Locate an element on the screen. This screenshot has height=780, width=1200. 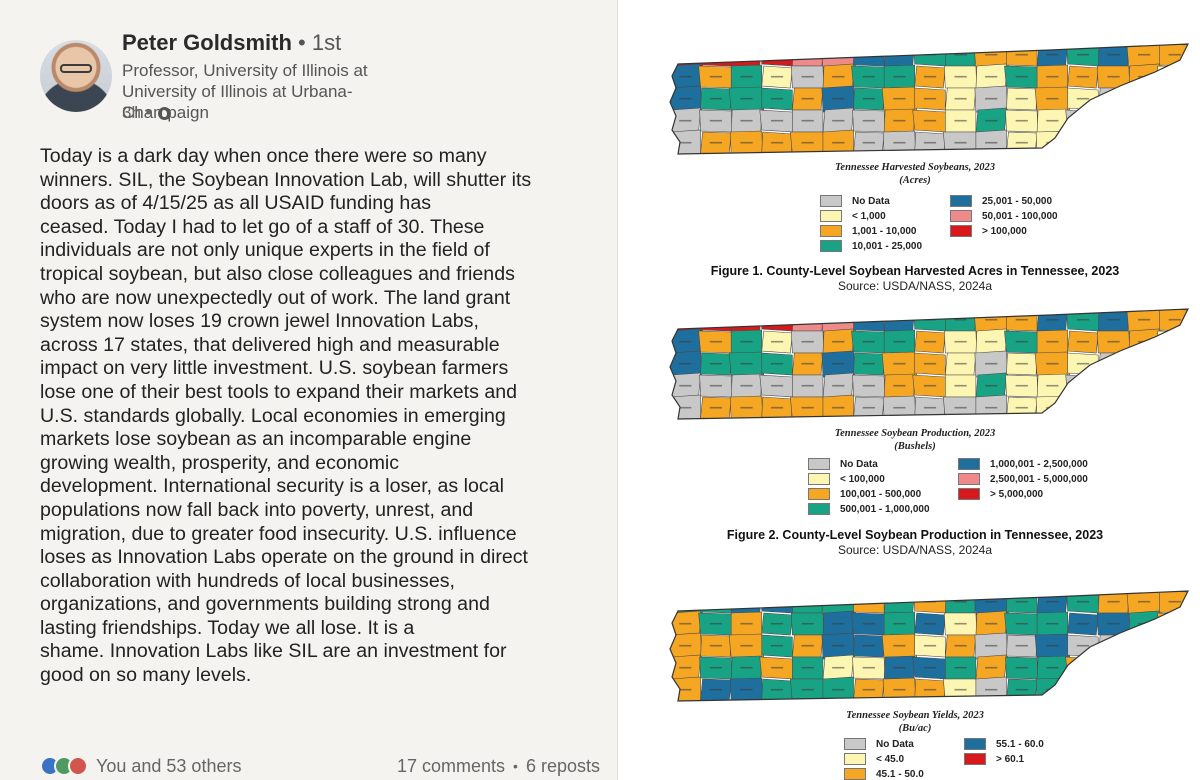
comments-count: 17 comments is located at coordinates (451, 765).